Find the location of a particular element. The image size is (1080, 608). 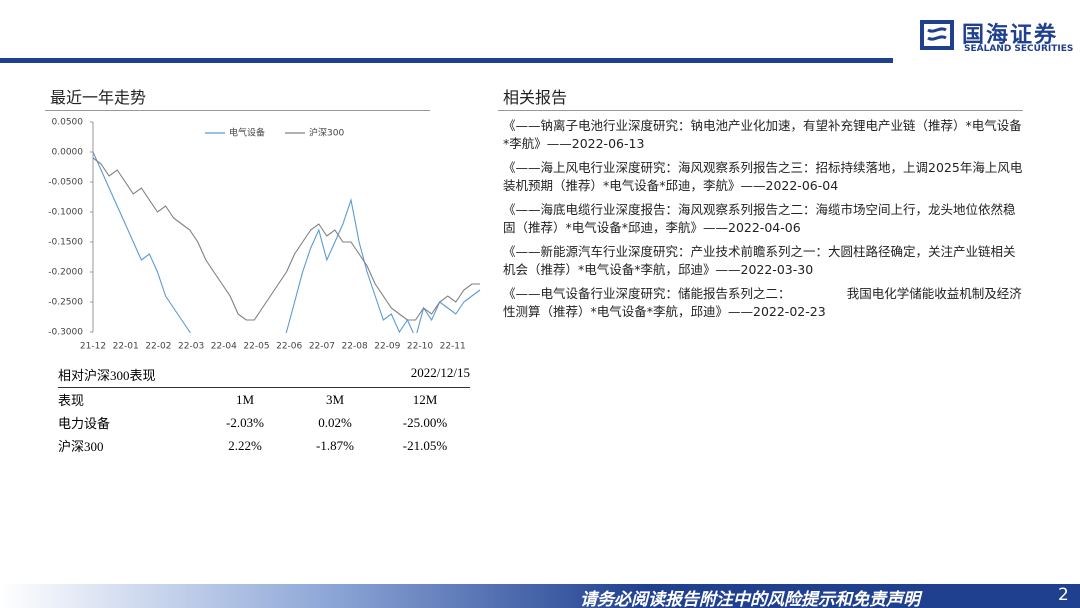

table-cell: -2.03% is located at coordinates (245, 422).